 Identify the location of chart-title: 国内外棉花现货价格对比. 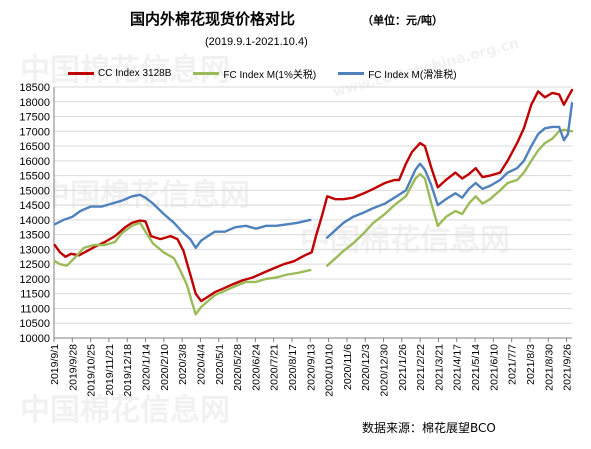
(213, 19).